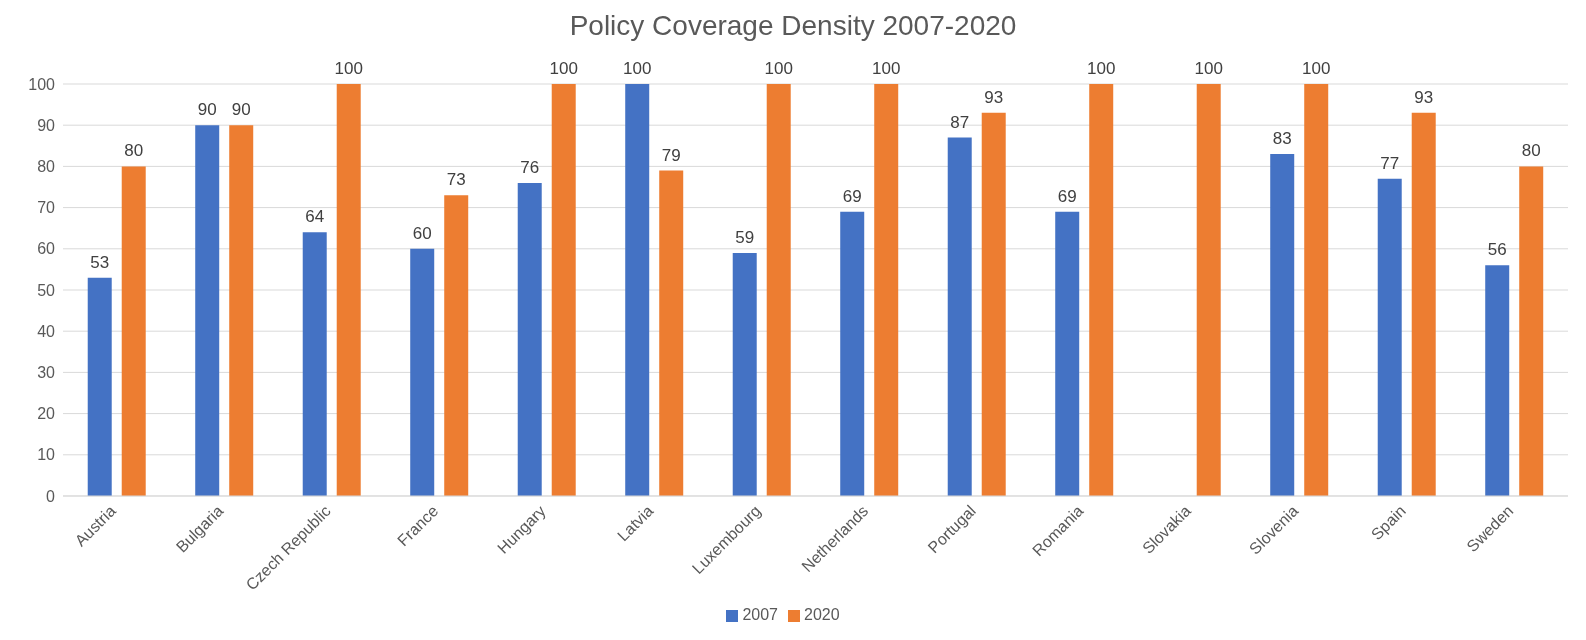  Describe the element at coordinates (760, 614) in the screenshot. I see `legend-label: 2007` at that location.